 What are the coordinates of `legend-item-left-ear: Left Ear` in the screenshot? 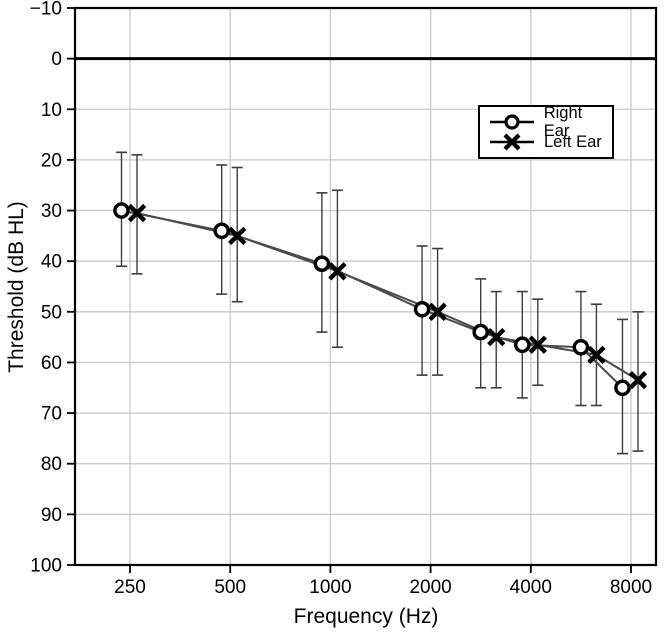 It's located at (550, 142).